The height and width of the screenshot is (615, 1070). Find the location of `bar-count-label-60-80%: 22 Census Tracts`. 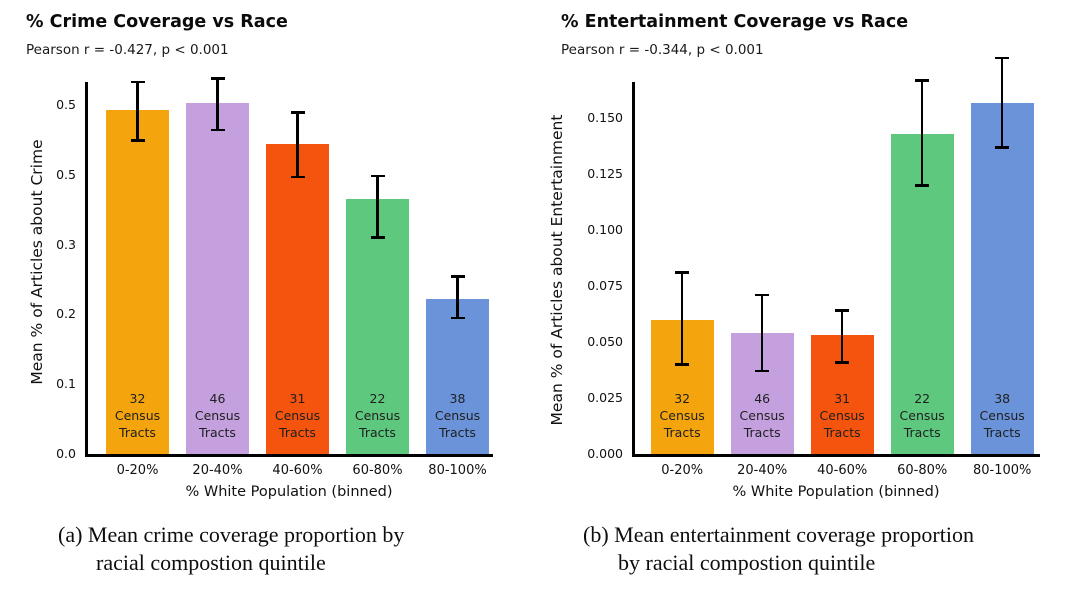

bar-count-label-60-80%: 22 Census Tracts is located at coordinates (922, 415).